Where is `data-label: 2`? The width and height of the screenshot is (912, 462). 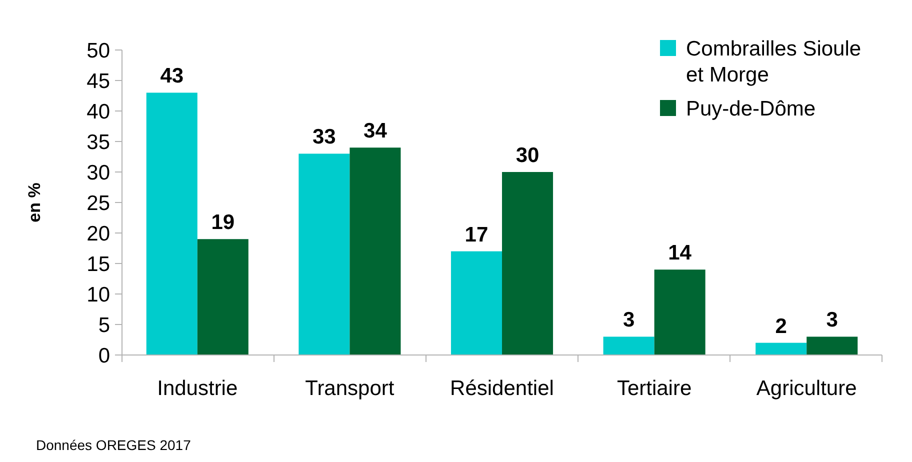 data-label: 2 is located at coordinates (781, 326).